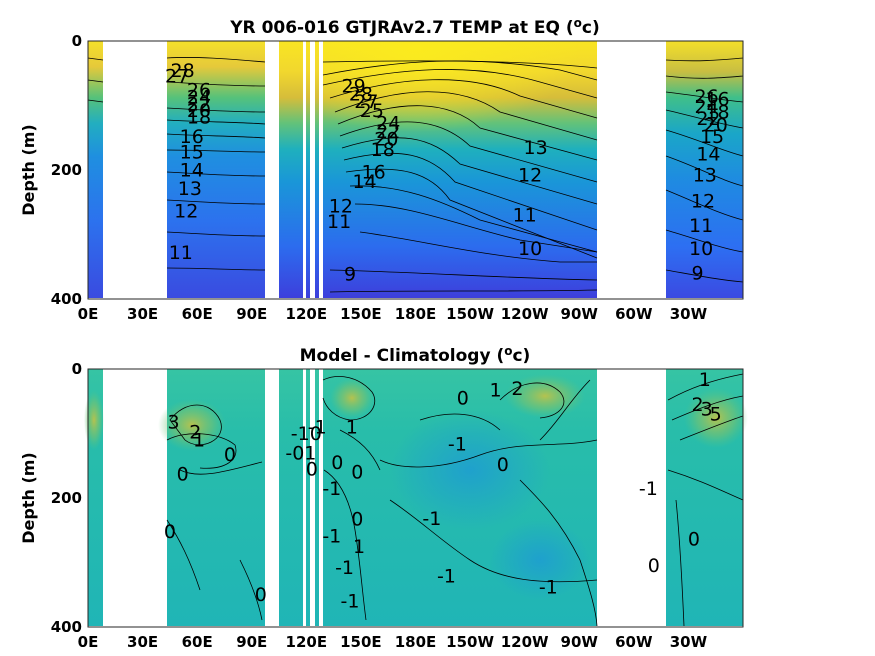  I want to click on contour-label: 16, so click(192, 137).